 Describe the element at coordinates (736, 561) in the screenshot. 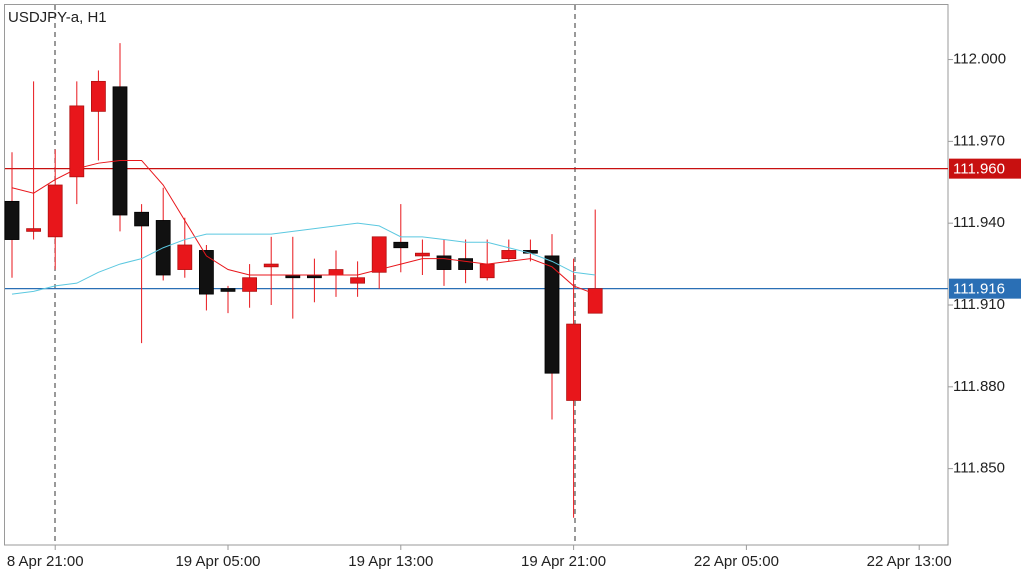

I see `x-tick-label: 22 Apr 05:00` at that location.